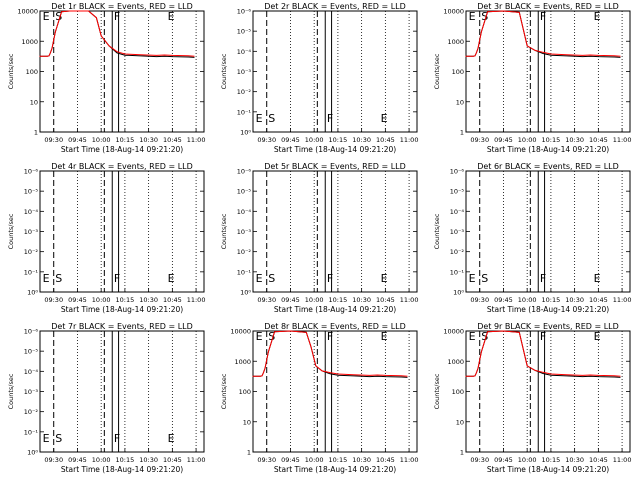  Describe the element at coordinates (335, 6) in the screenshot. I see `chart-title: Det 2r BLACK = Events, RED = LLD` at that location.